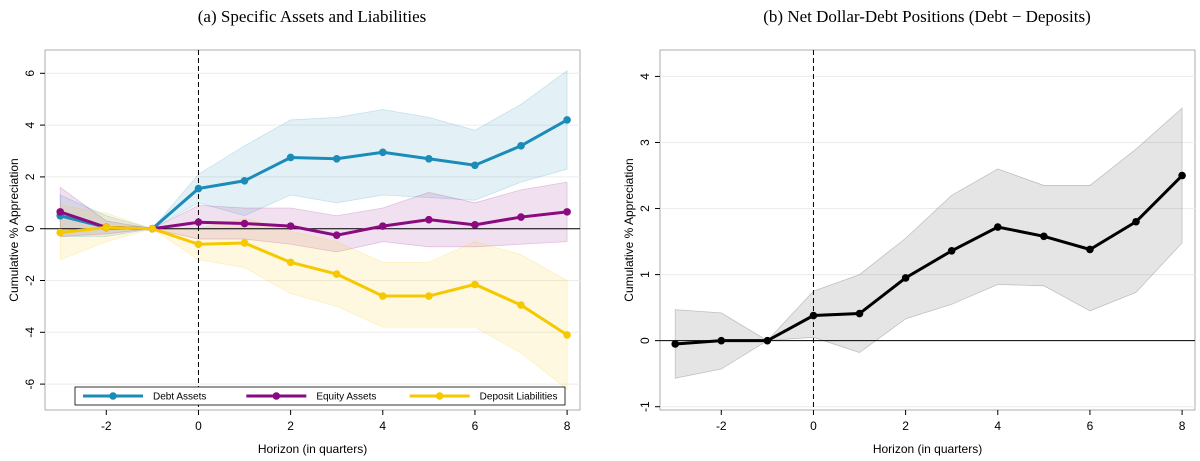 The height and width of the screenshot is (461, 1200). Describe the element at coordinates (30, 383) in the screenshot. I see `y-tick-label: -6` at that location.